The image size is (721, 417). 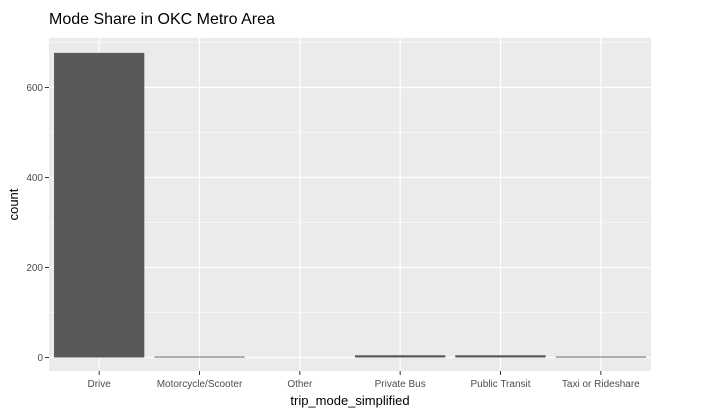 What do you see at coordinates (40, 358) in the screenshot?
I see `y-tick-label: 0` at bounding box center [40, 358].